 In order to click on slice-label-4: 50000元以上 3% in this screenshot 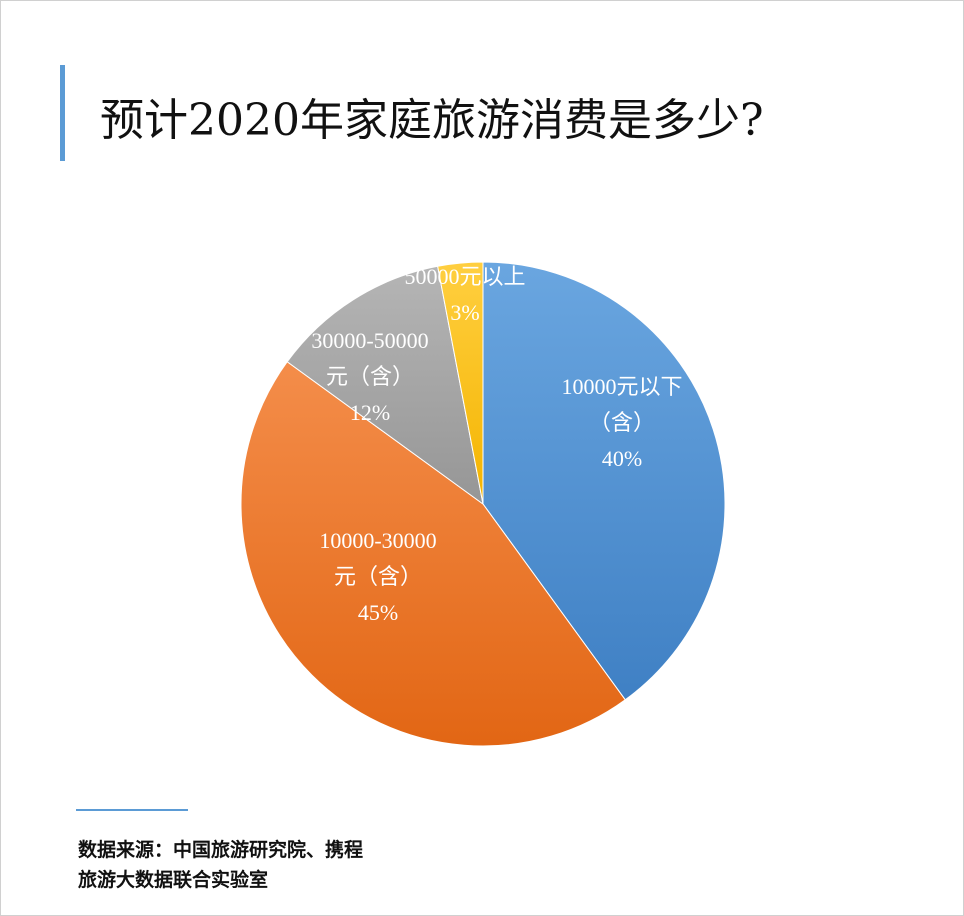, I will do `click(464, 294)`.